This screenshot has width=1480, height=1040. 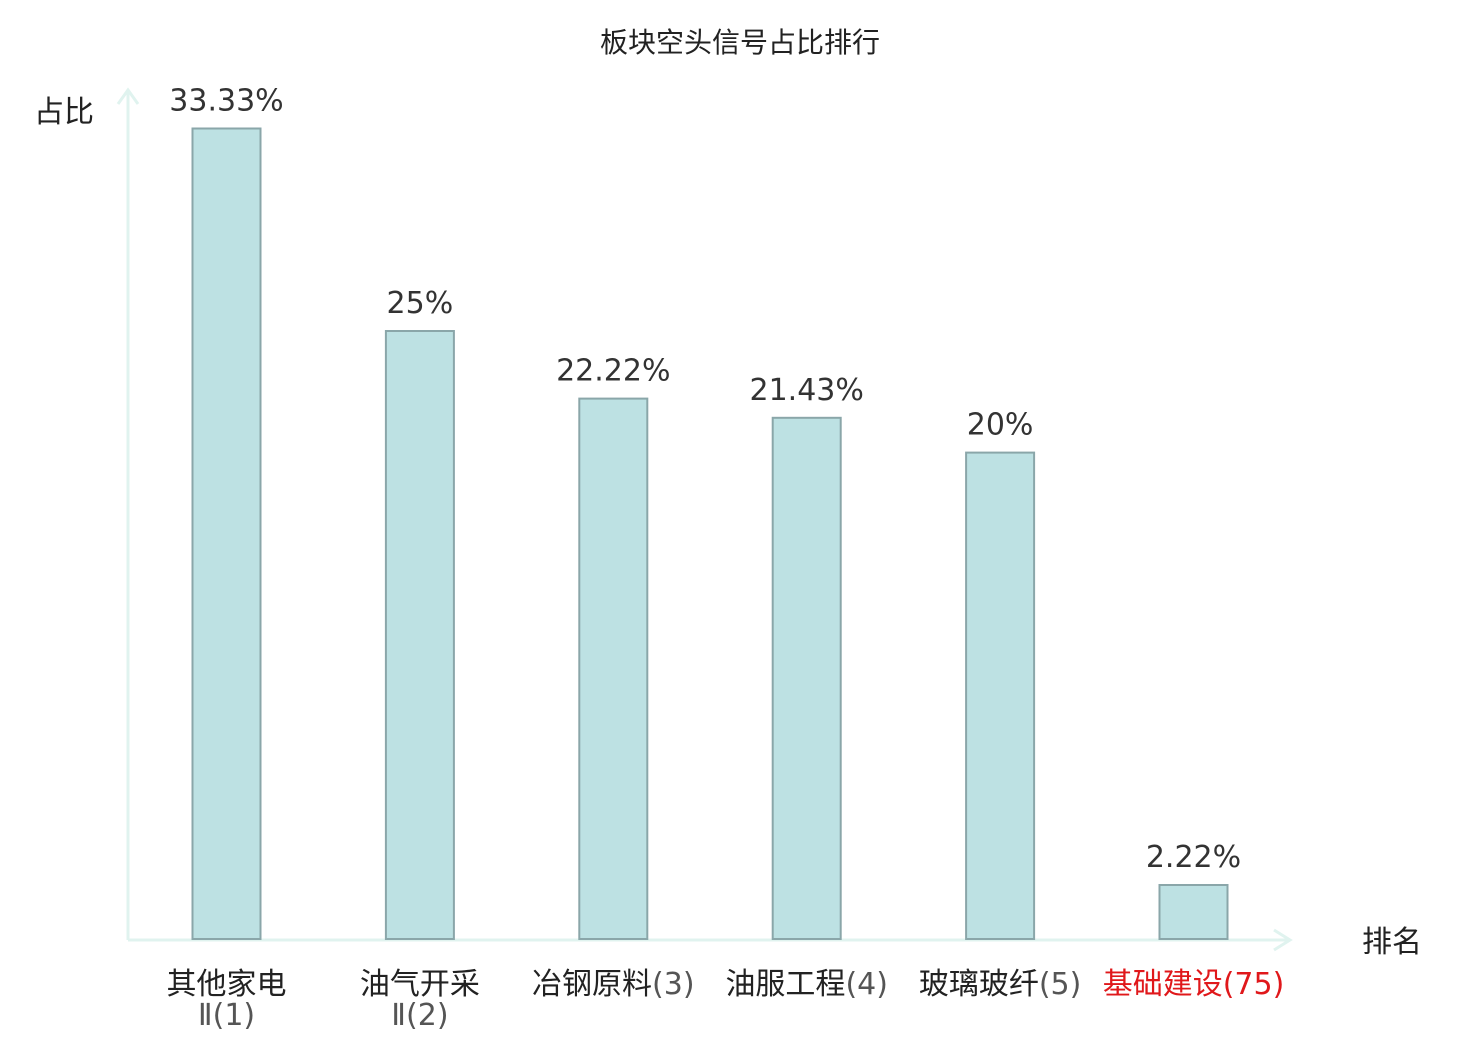 I want to click on x-axis-arrow-icon, so click(x=1283, y=940).